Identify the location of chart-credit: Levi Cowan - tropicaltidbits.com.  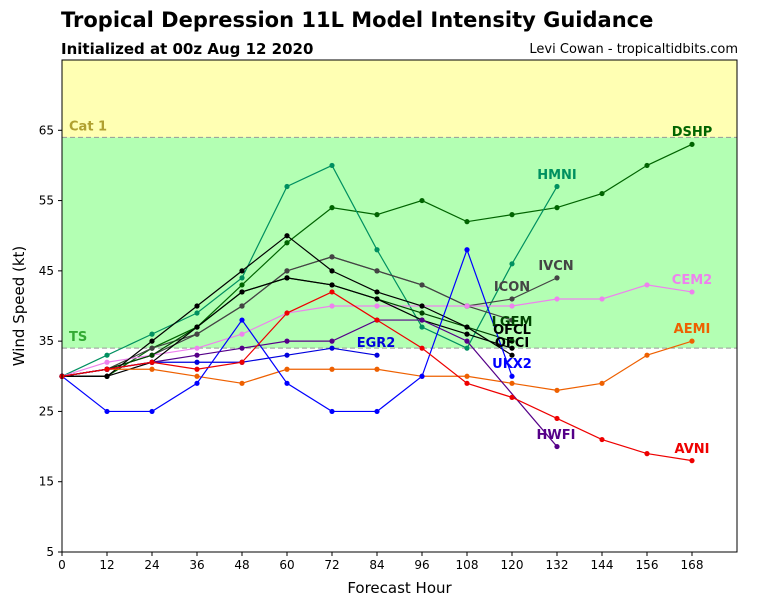
(633, 49).